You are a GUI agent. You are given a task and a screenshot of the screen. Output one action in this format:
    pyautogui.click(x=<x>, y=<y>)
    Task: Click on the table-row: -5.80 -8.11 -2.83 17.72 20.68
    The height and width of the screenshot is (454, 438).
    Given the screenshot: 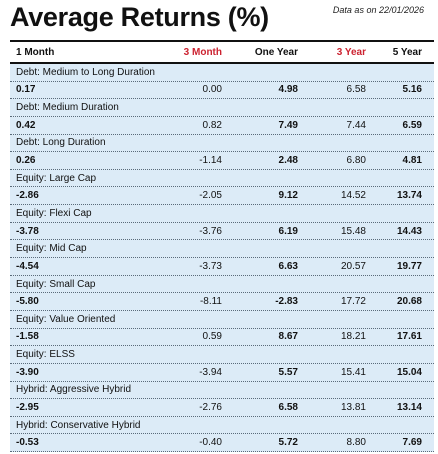 What is the action you would take?
    pyautogui.click(x=222, y=302)
    